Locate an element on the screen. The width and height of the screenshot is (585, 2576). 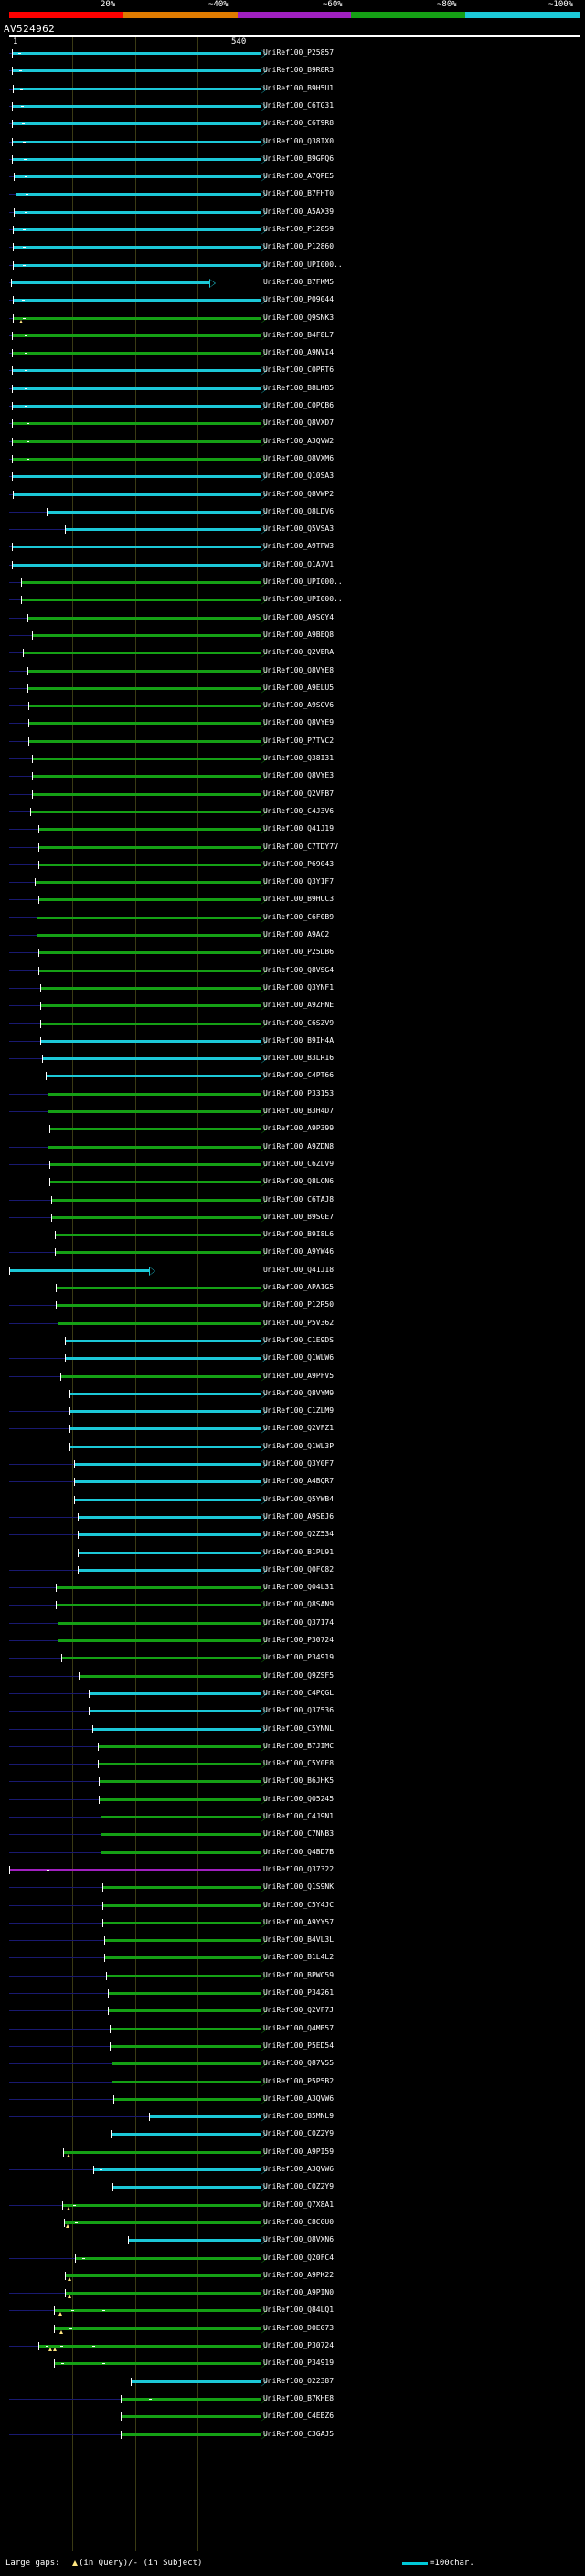
hit-label: UniRef100_Q38I31 is located at coordinates (299, 758).